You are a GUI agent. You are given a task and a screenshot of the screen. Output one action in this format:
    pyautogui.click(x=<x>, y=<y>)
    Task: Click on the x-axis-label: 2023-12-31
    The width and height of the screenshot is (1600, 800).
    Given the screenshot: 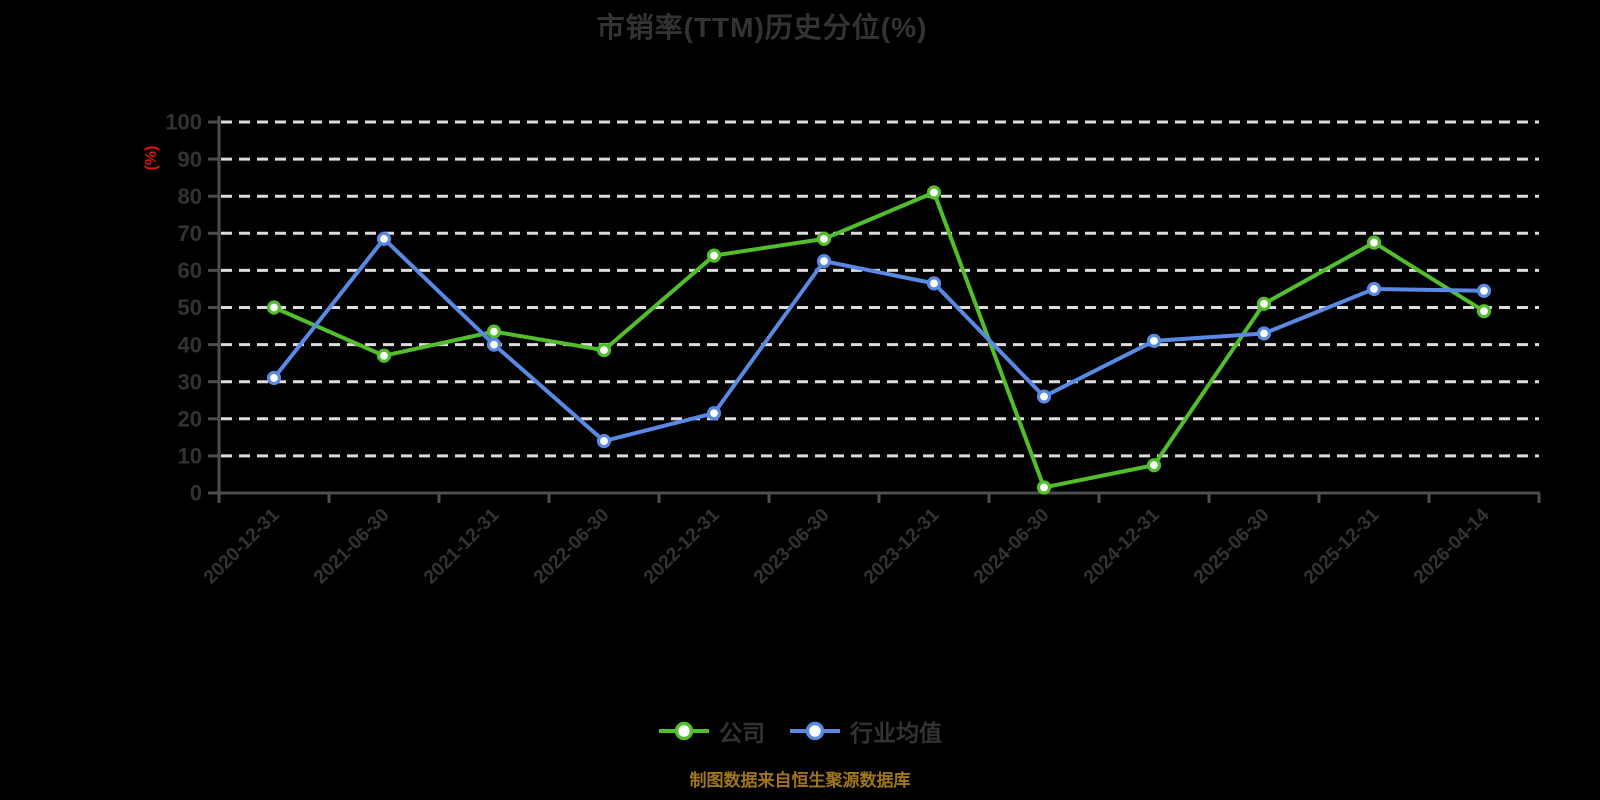 What is the action you would take?
    pyautogui.click(x=902, y=546)
    